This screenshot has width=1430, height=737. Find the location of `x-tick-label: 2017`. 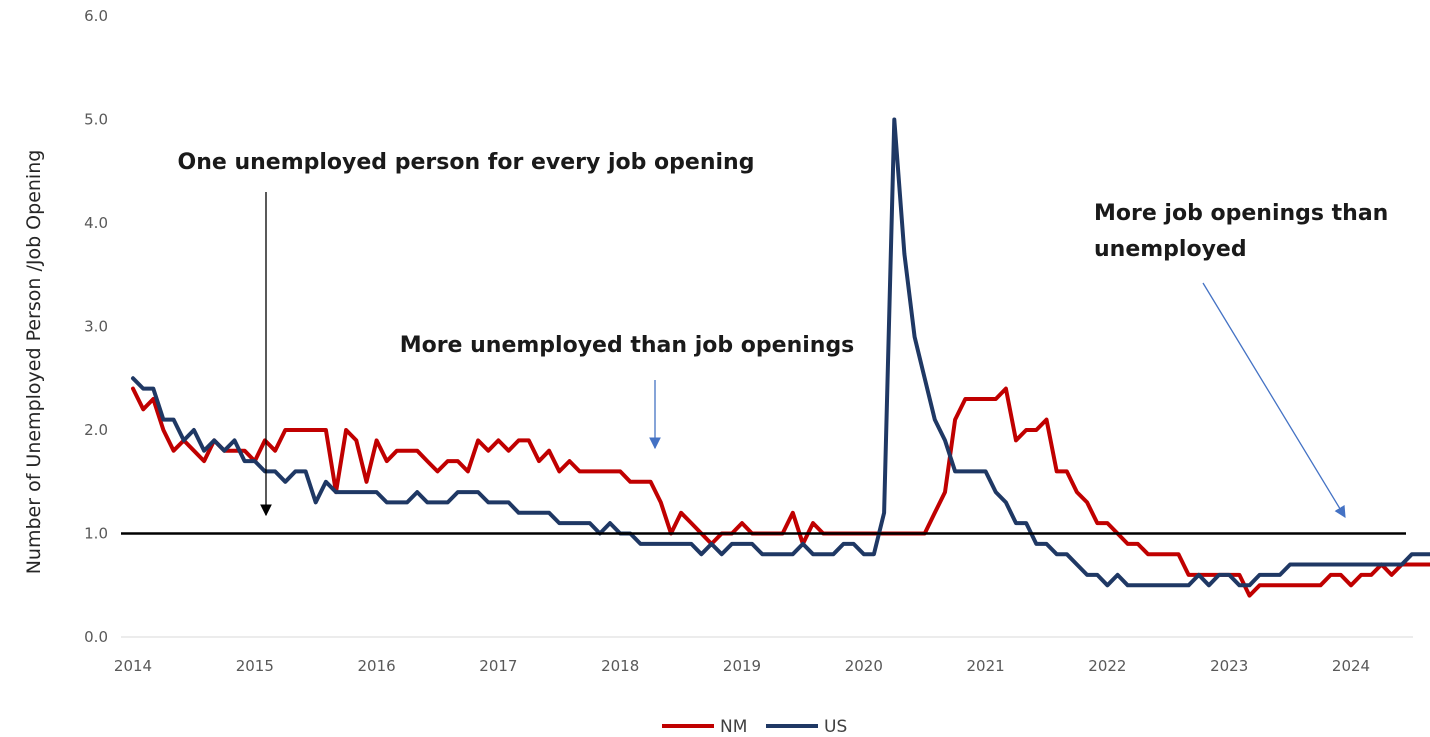

x-tick-label: 2017 is located at coordinates (498, 666).